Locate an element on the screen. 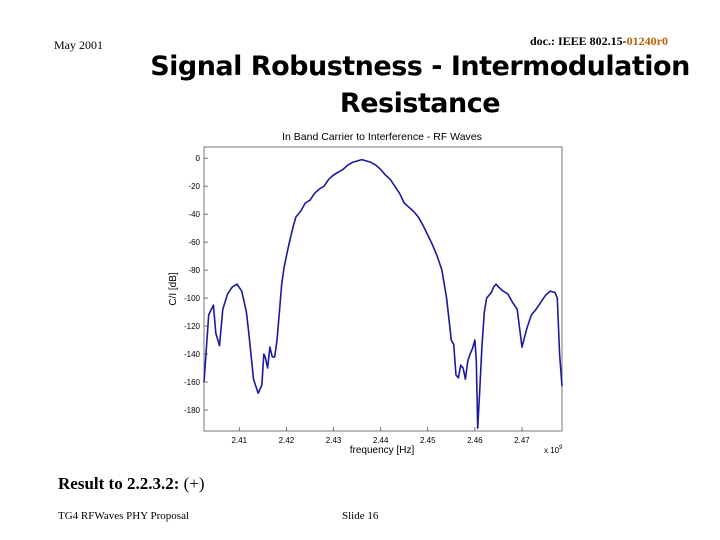  y-axis-ticks: 0 -20 -40 -60 -80 -100 -120 -140 -160 -180 is located at coordinates (196, 284).